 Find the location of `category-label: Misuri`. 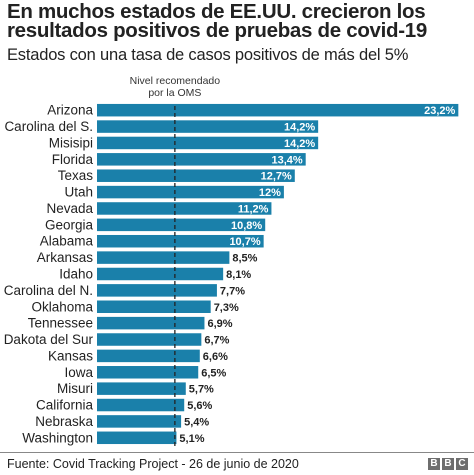

category-label: Misuri is located at coordinates (75, 388).